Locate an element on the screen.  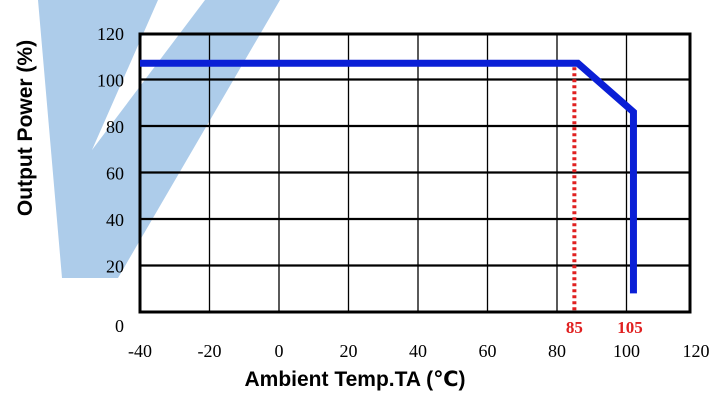
y-tick-labels: 0 20 40 60 80 100 120 is located at coordinates (110, 180).